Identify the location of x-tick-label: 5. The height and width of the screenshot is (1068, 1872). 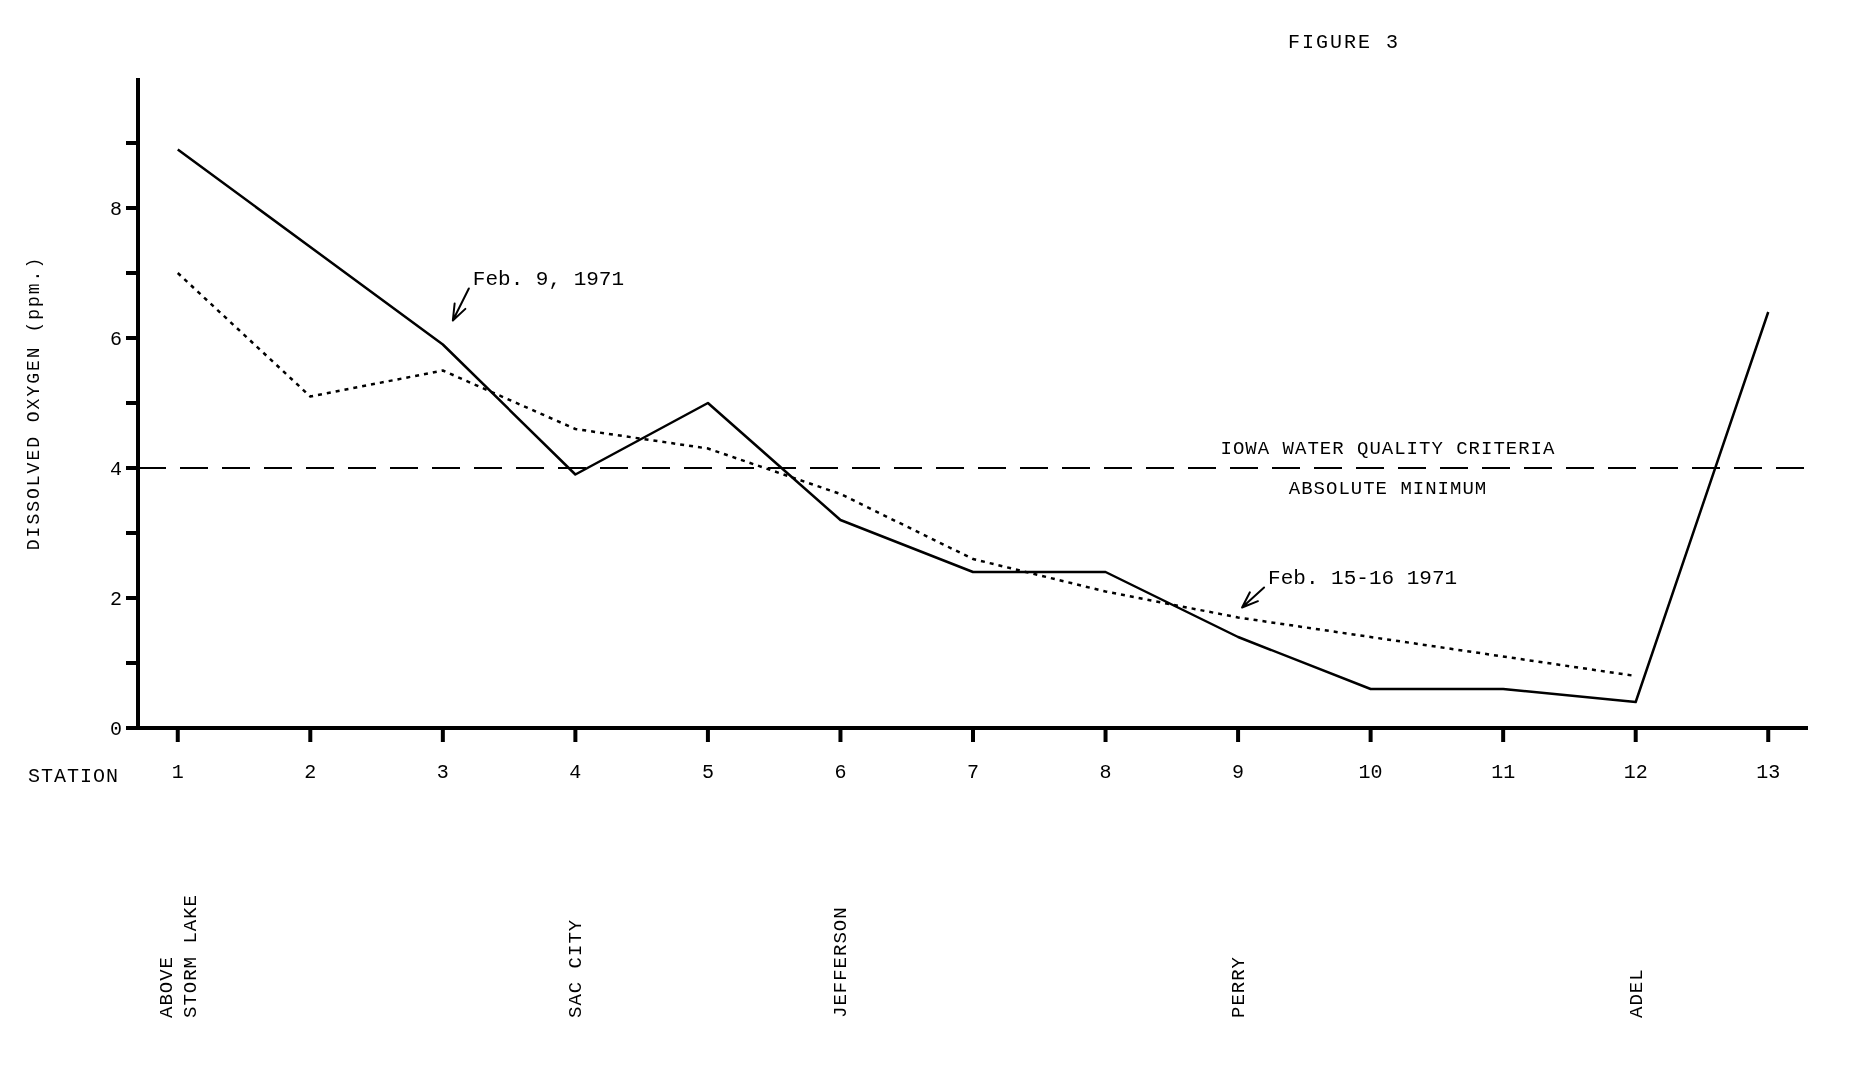
(707, 773).